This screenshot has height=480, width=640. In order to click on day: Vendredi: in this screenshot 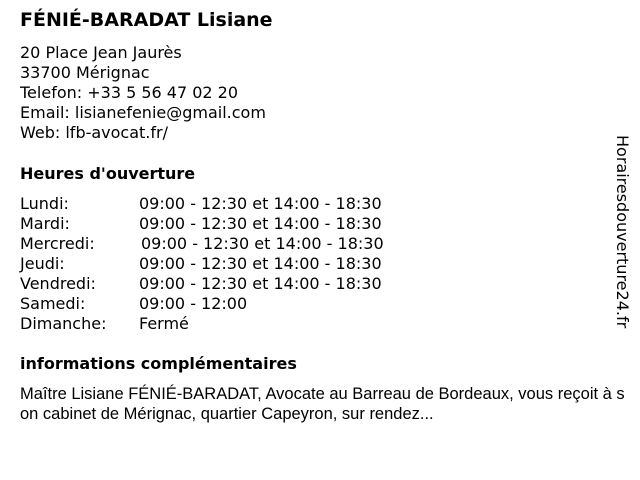, I will do `click(58, 283)`.